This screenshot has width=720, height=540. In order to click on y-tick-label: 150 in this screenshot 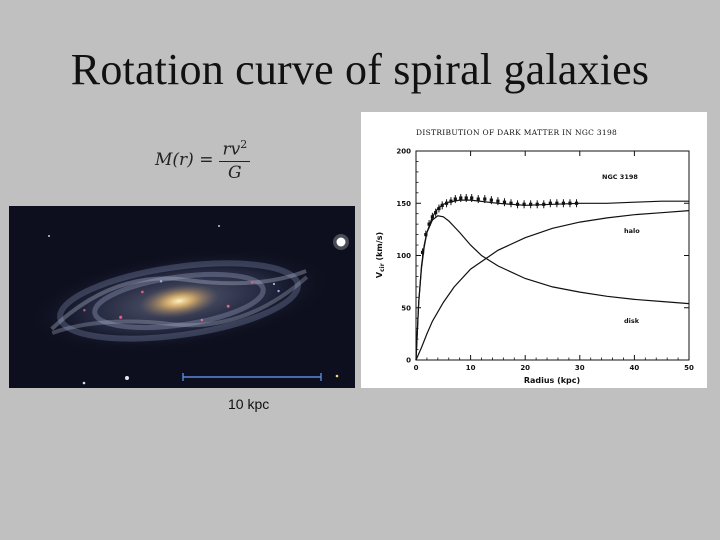, I will do `click(403, 204)`.